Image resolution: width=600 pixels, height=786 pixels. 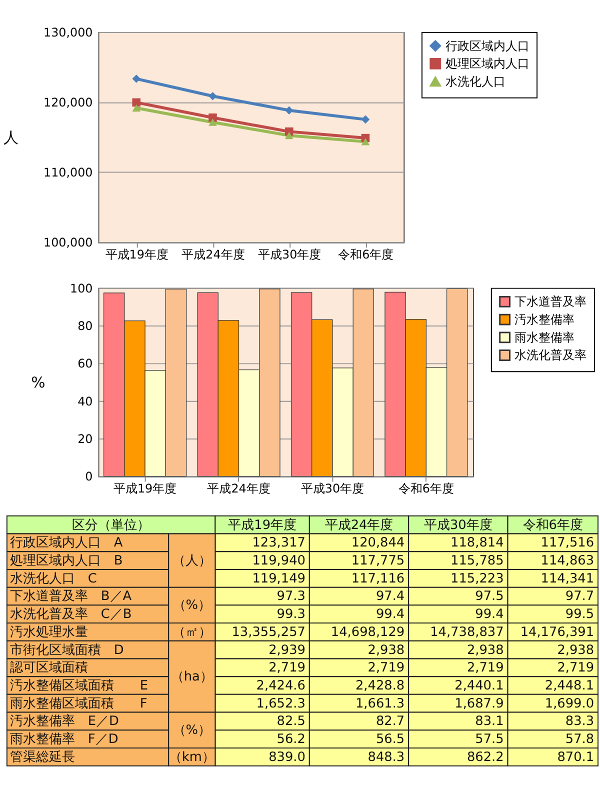 I want to click on text: 117,516, so click(x=567, y=543).